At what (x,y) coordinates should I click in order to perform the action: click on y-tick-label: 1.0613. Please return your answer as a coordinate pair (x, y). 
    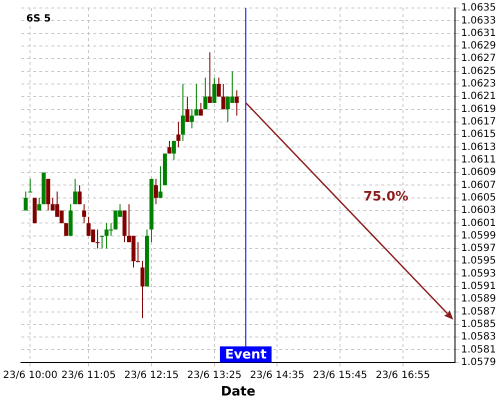
    Looking at the image, I should click on (478, 147).